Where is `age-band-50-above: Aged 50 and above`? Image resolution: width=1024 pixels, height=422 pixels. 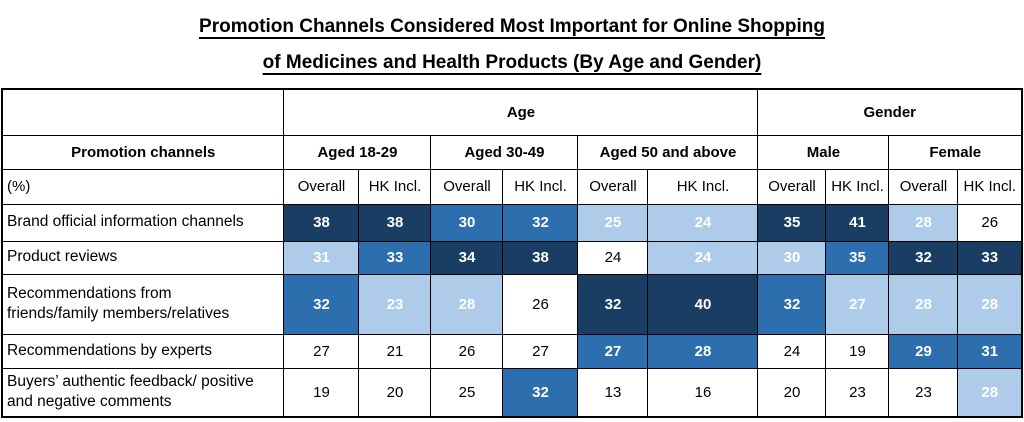
age-band-50-above: Aged 50 and above is located at coordinates (668, 152).